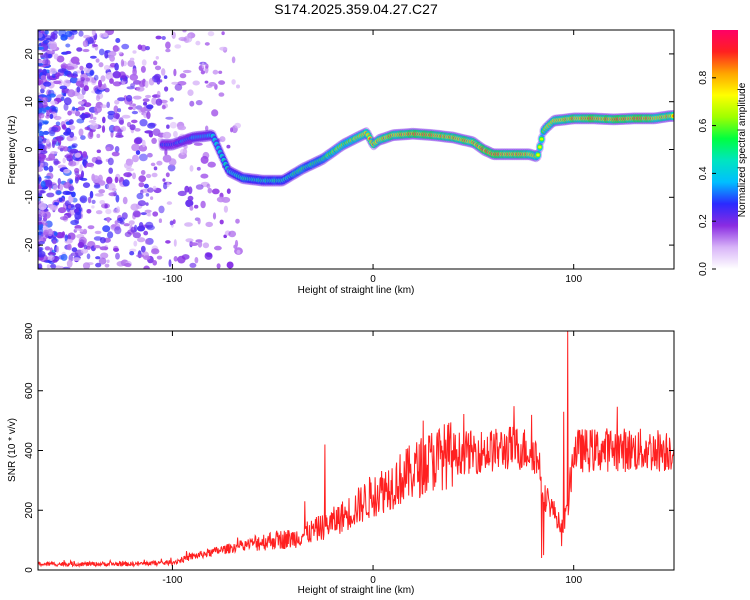  What do you see at coordinates (373, 580) in the screenshot?
I see `x-tick-label: 0` at bounding box center [373, 580].